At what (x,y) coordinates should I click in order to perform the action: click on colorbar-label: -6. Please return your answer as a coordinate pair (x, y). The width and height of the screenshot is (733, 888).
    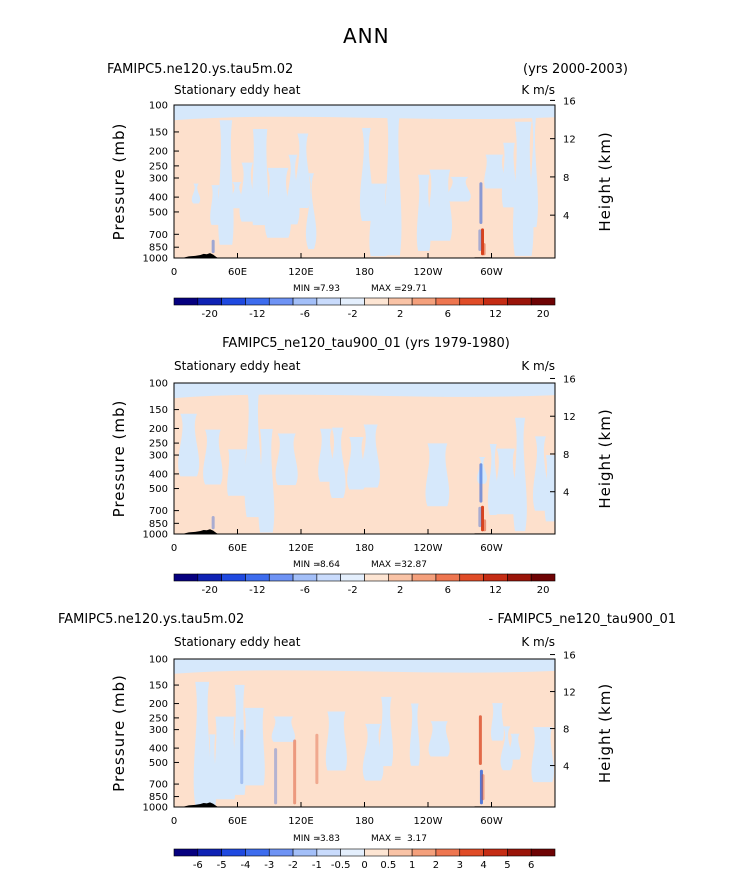
    Looking at the image, I should click on (305, 314).